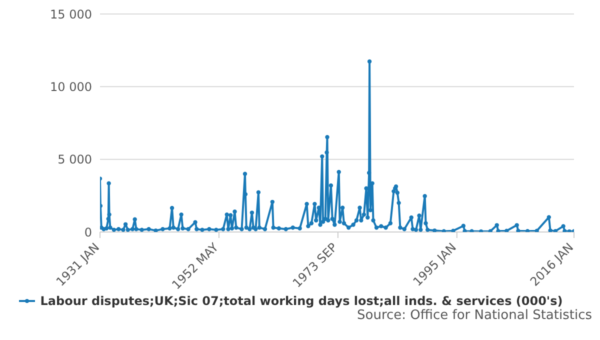  I want to click on y-tick-label: 0, so click(88, 232).